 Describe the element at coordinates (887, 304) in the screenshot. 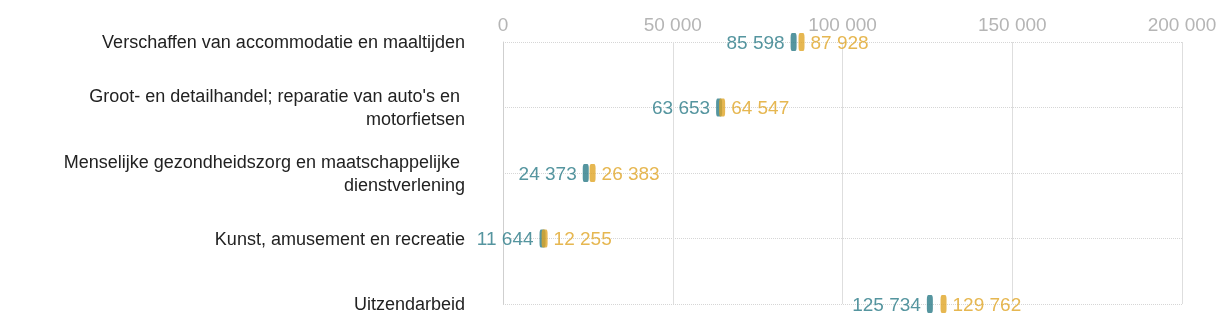

I see `data-label: 125 734` at that location.